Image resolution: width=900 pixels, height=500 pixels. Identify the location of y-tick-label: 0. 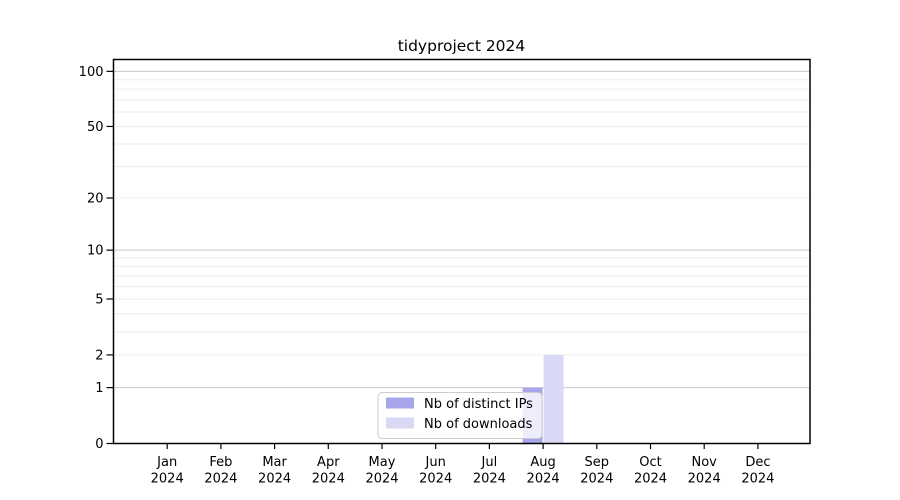
(99, 444).